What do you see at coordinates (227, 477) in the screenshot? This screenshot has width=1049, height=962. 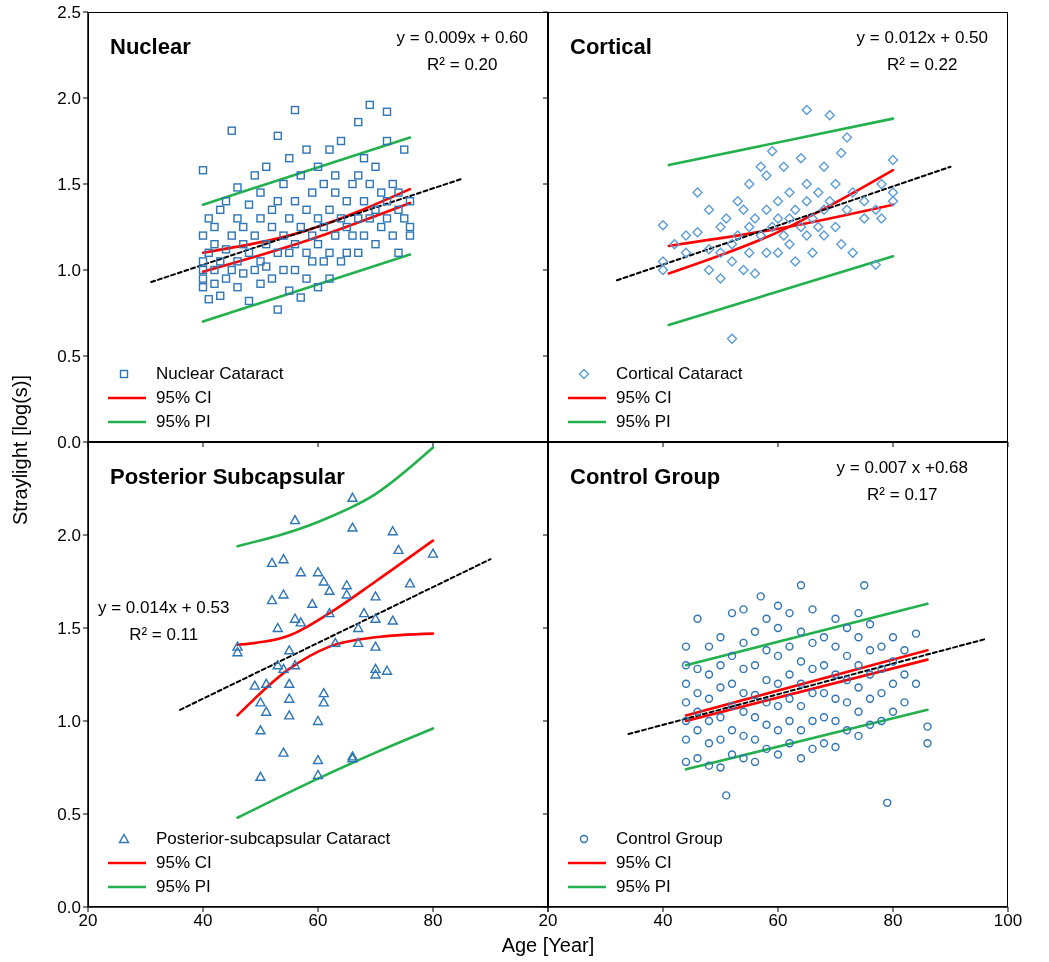 I see `text: Posterior Subcapsular` at bounding box center [227, 477].